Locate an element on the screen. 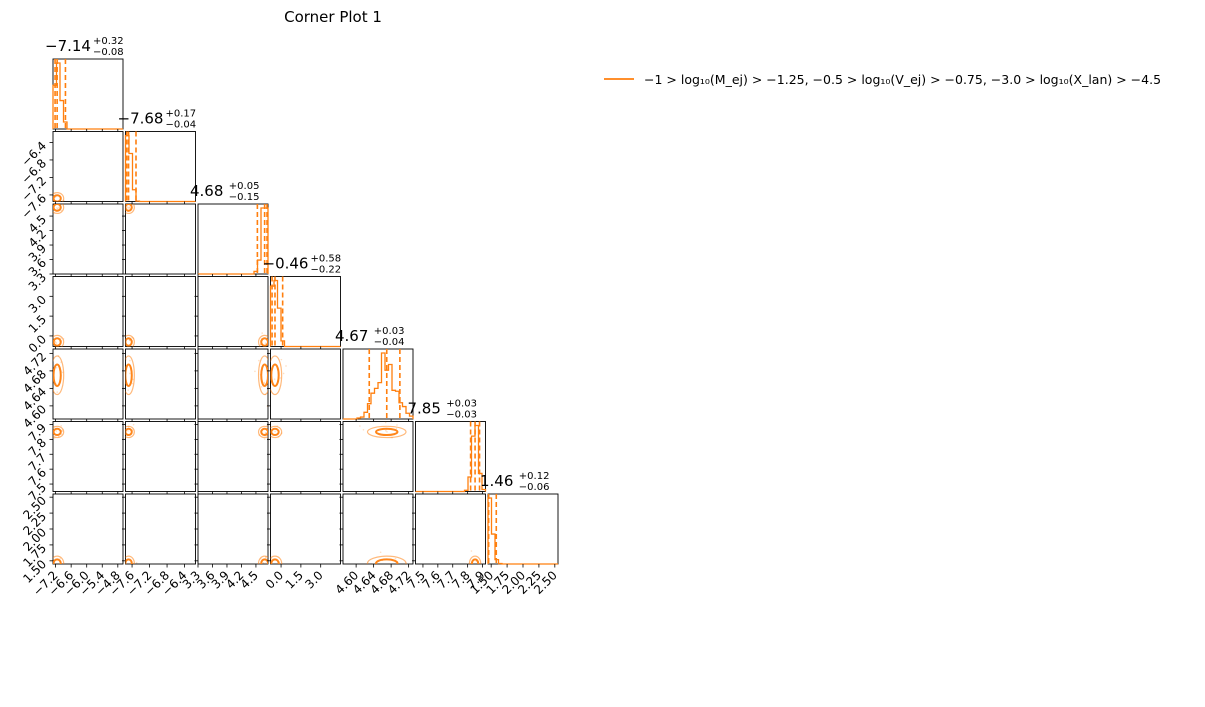  param-title-plus-1: +0.17 is located at coordinates (181, 114).